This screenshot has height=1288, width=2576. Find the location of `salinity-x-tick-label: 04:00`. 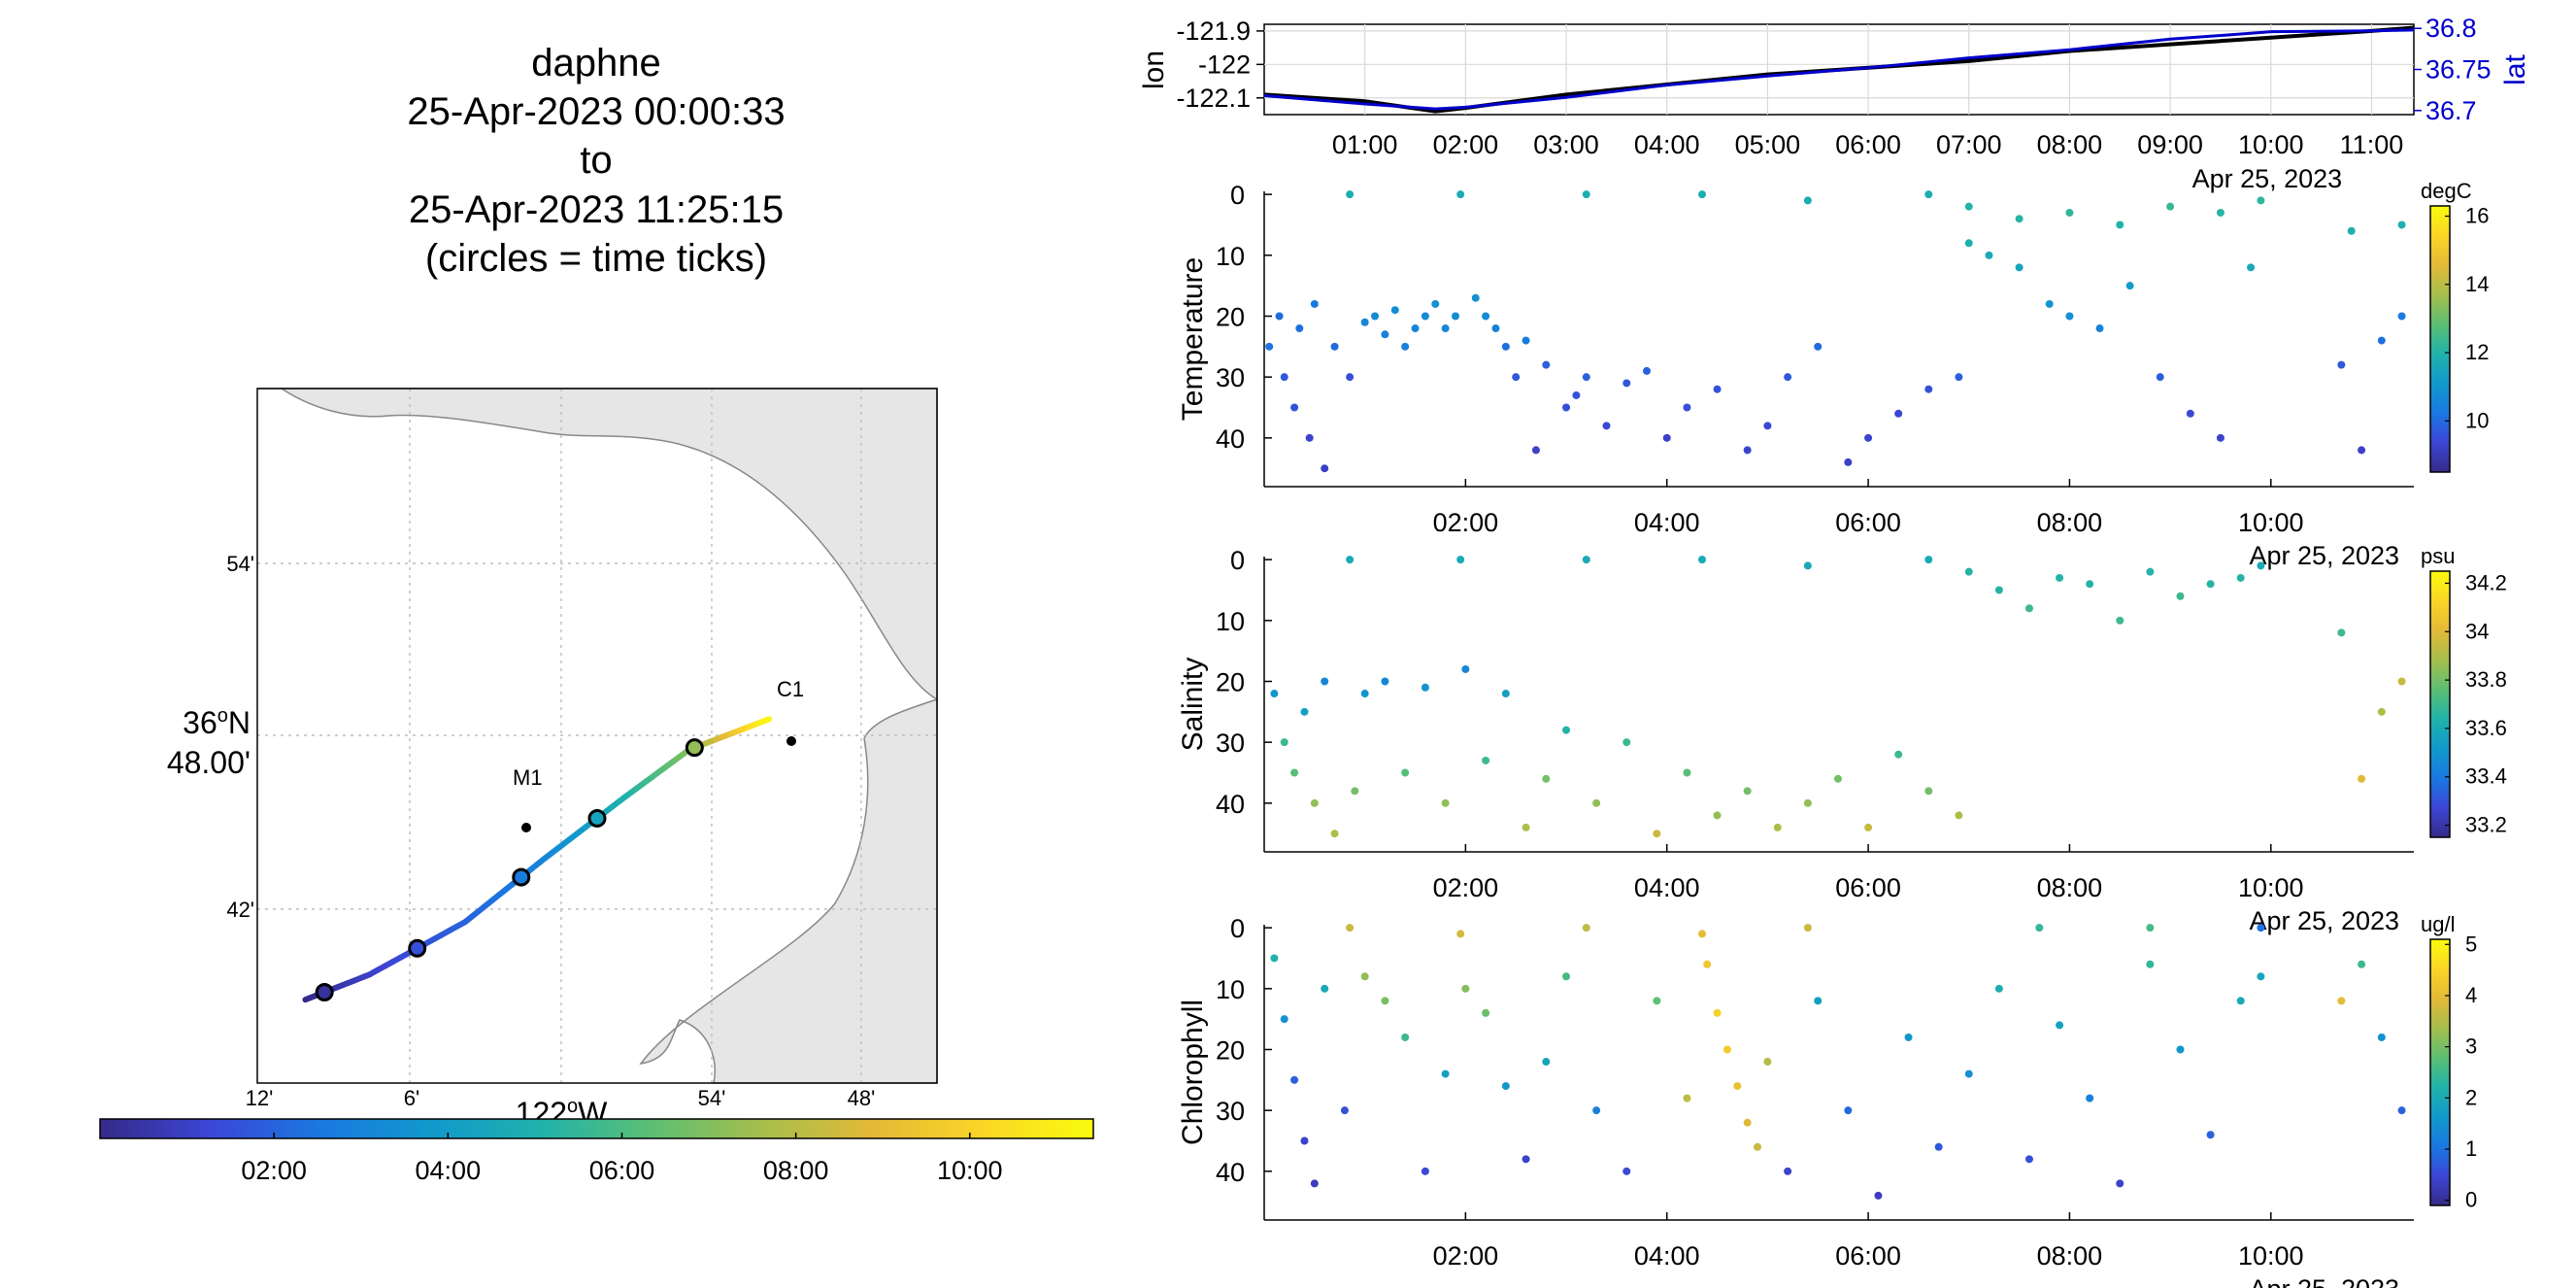

salinity-x-tick-label: 04:00 is located at coordinates (1667, 887).